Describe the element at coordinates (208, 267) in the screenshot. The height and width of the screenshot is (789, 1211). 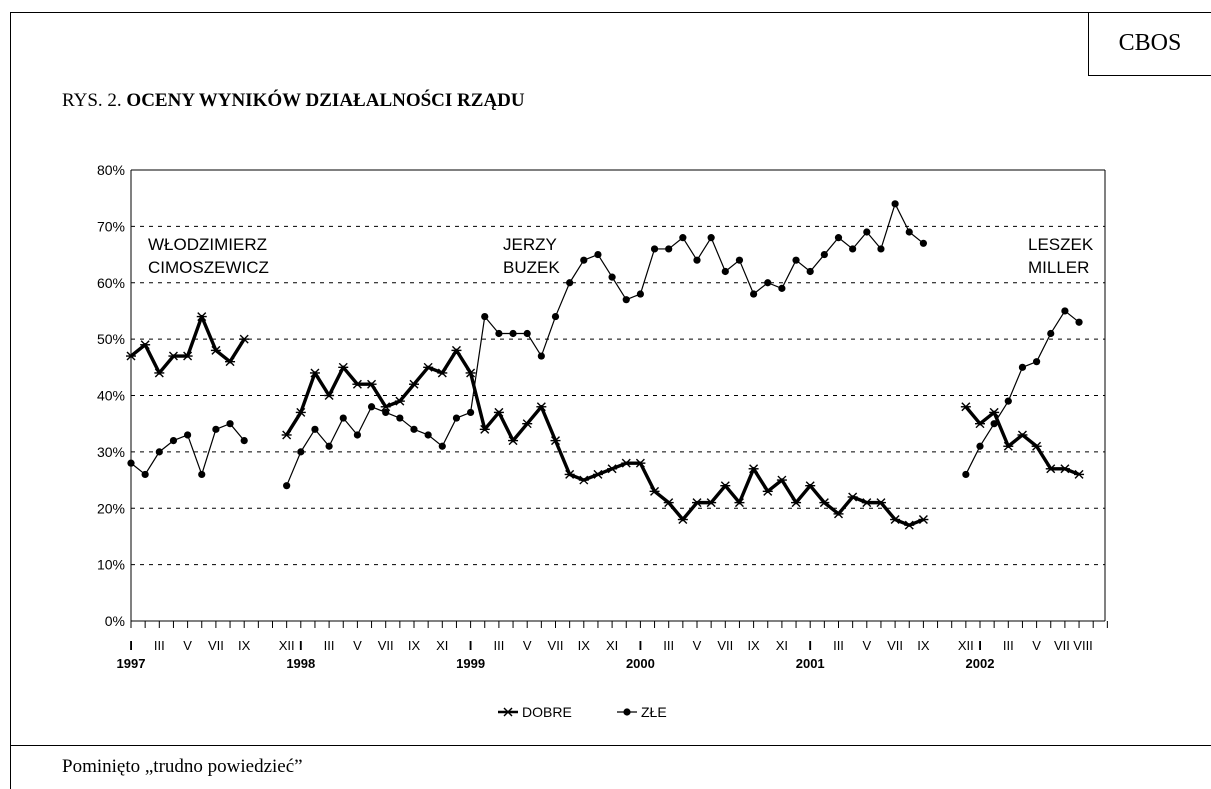
I see `leader-annotation: CIMOSZEWICZ` at that location.